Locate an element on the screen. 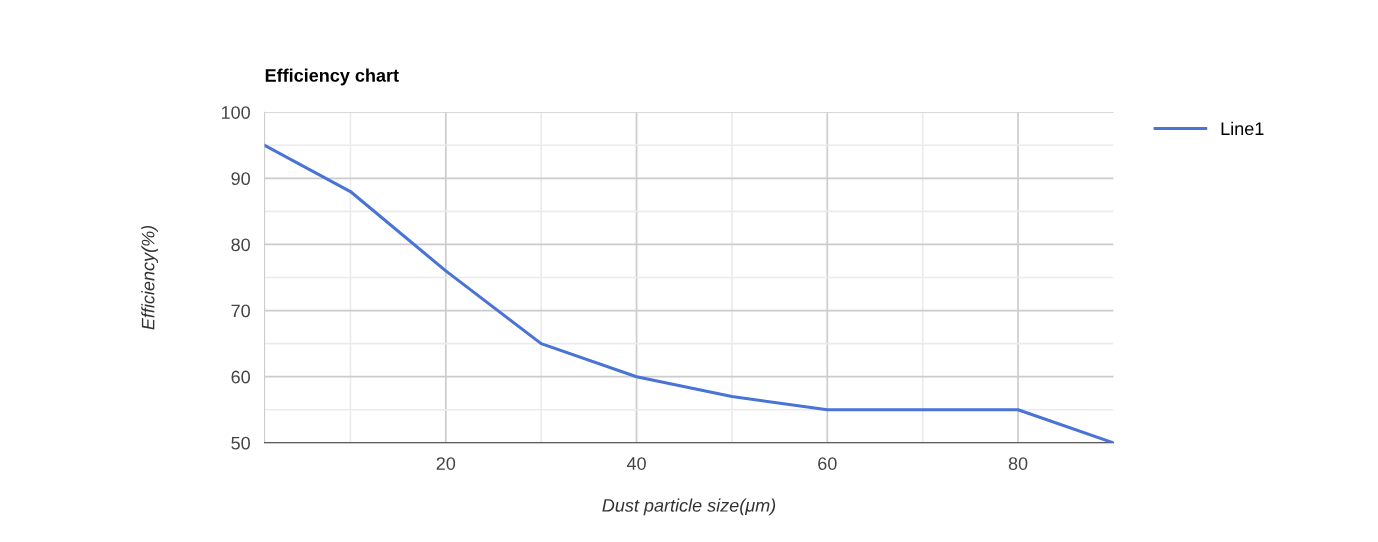  y-tick-label: 100 is located at coordinates (235, 112).